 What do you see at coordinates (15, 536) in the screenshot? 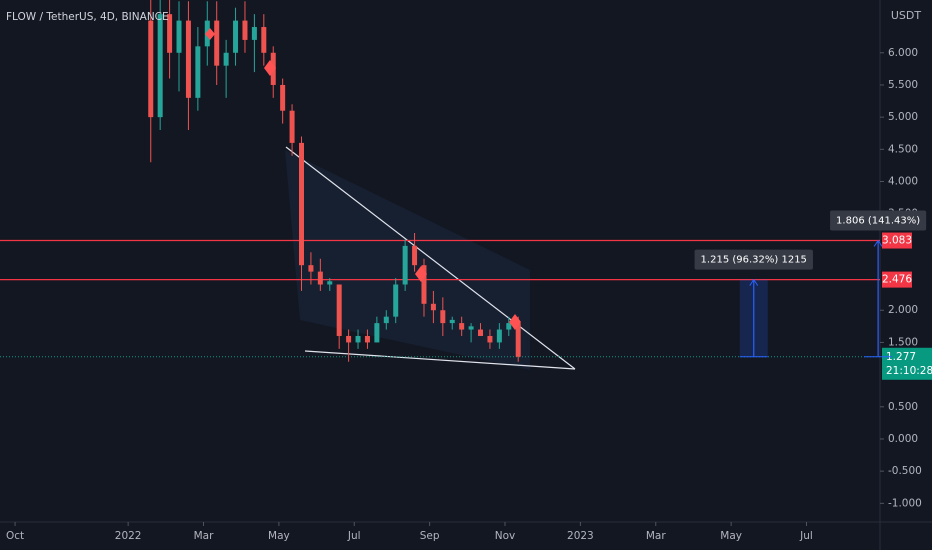
I see `x-tick-label: Oct` at bounding box center [15, 536].